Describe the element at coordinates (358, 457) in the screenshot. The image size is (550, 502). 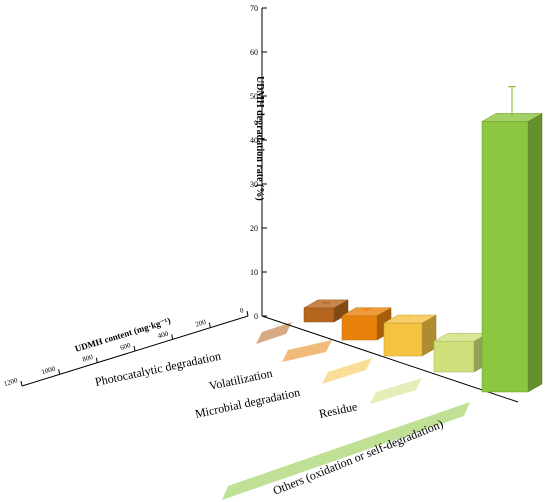
I see `category-label: Others (oxidation or self-degradation)` at that location.